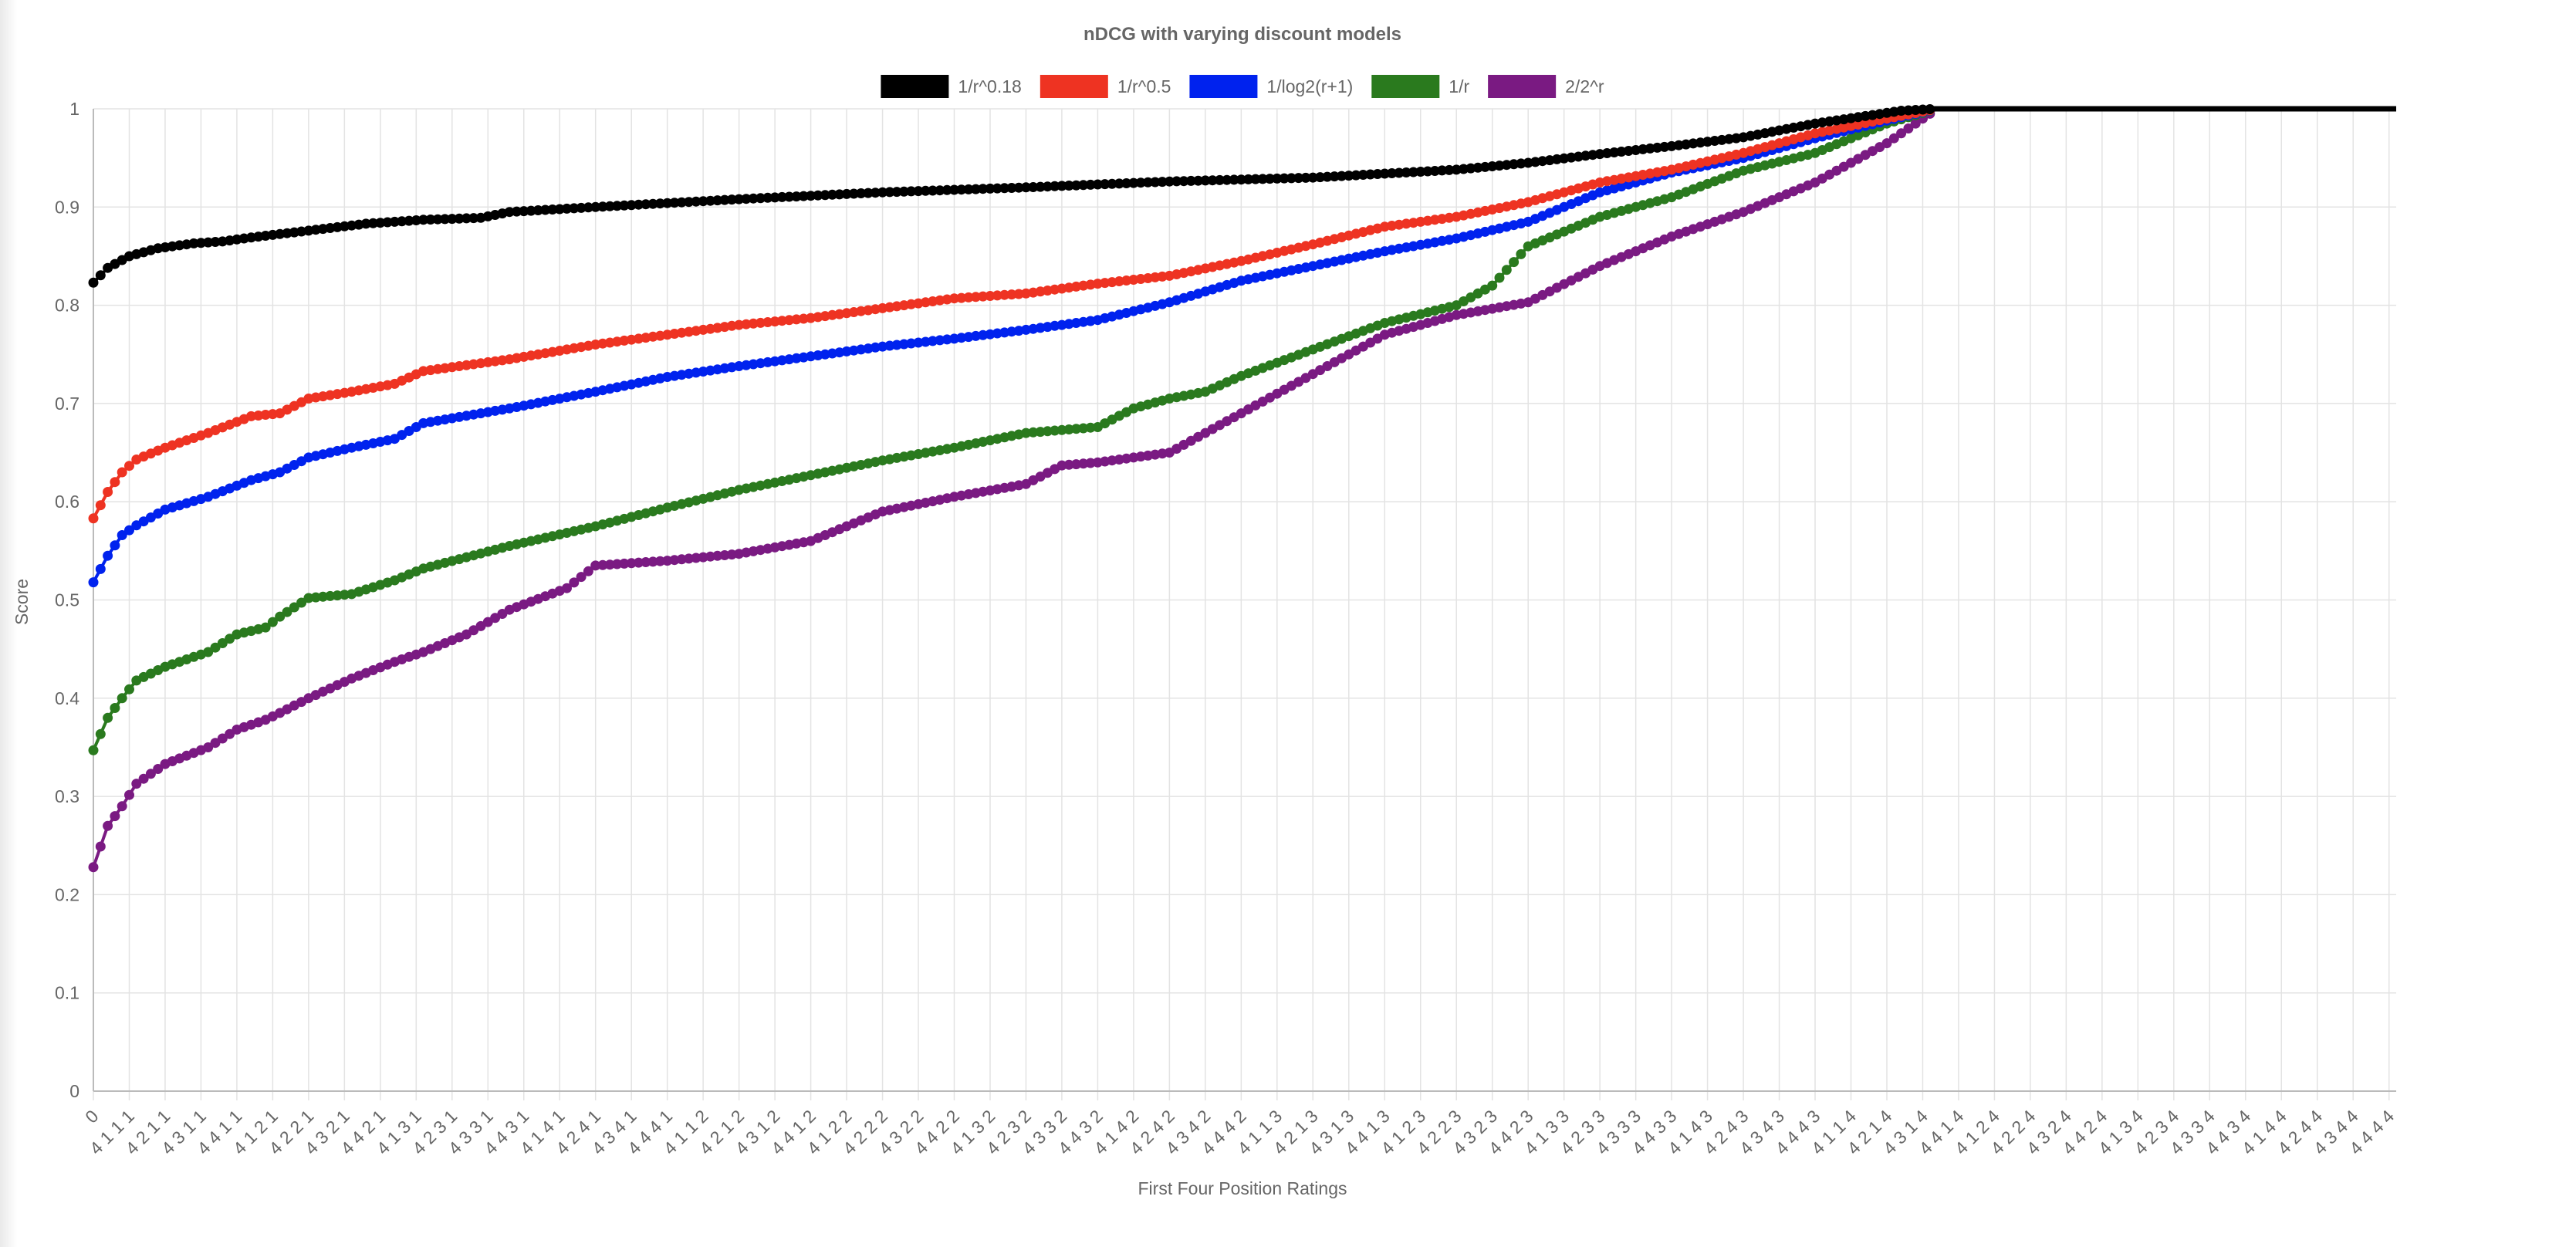 Image resolution: width=2576 pixels, height=1247 pixels. I want to click on y-tick-label: 0.3, so click(67, 796).